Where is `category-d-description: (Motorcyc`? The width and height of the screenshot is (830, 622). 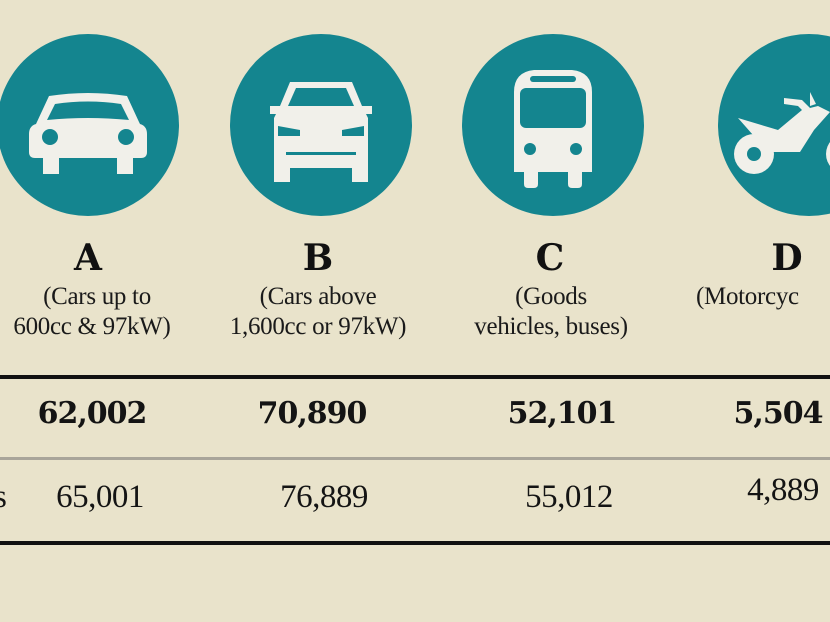
category-d-description: (Motorcyc is located at coordinates (763, 297).